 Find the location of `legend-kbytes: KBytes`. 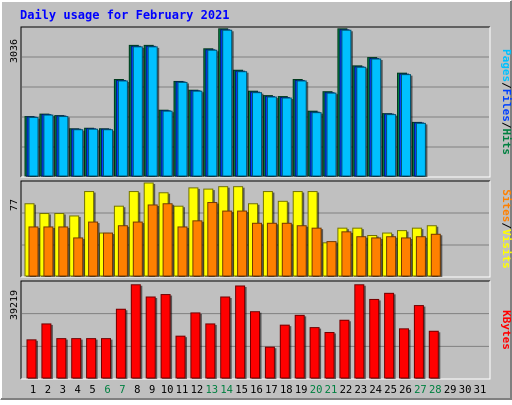

legend-kbytes: KBytes is located at coordinates (506, 330).